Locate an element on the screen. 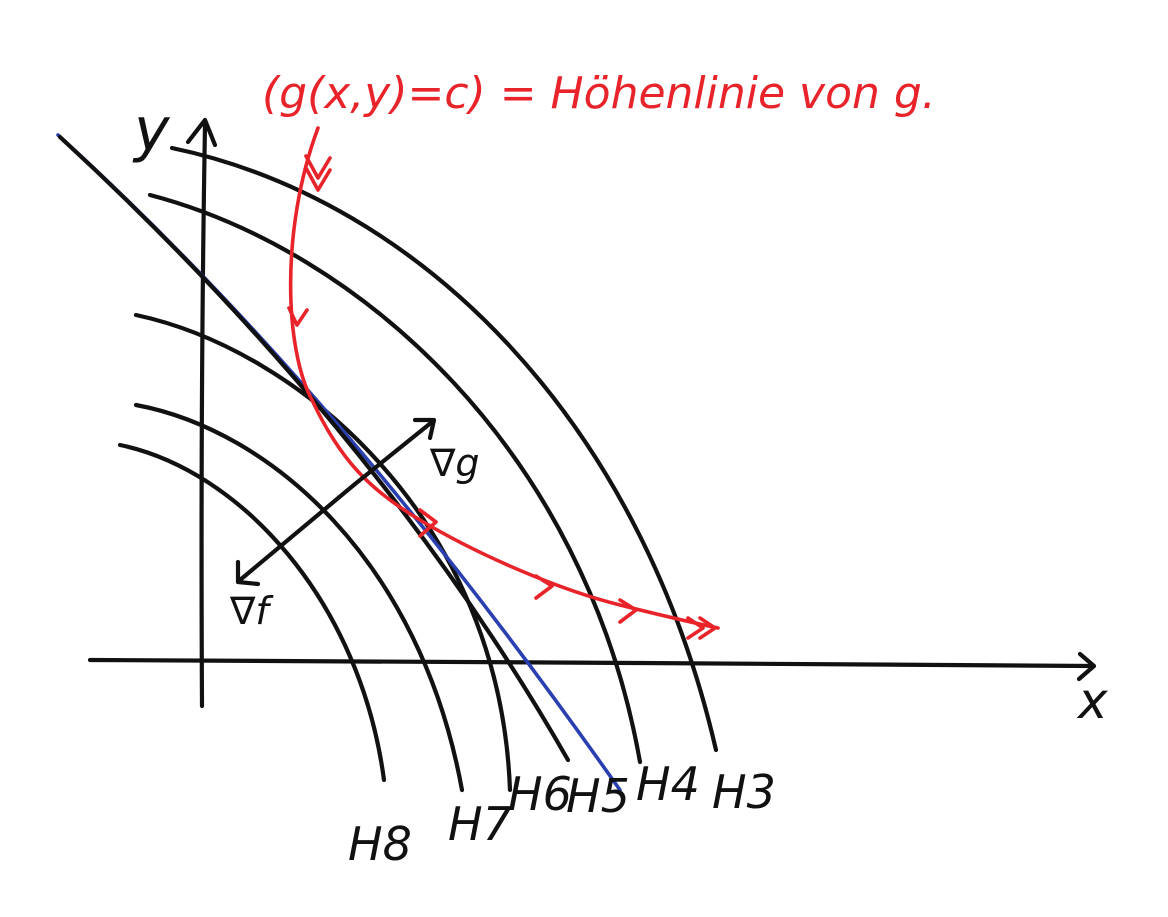  level-curve-h7 is located at coordinates (299, 597).